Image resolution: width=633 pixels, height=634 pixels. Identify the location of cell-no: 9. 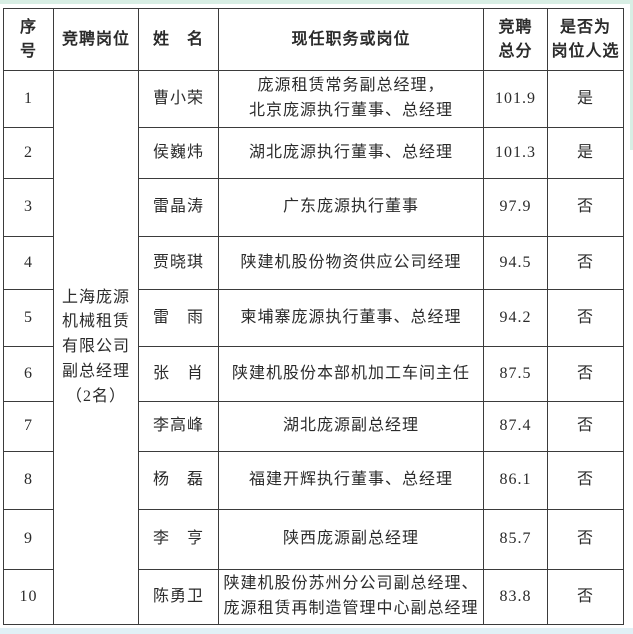
(28, 539).